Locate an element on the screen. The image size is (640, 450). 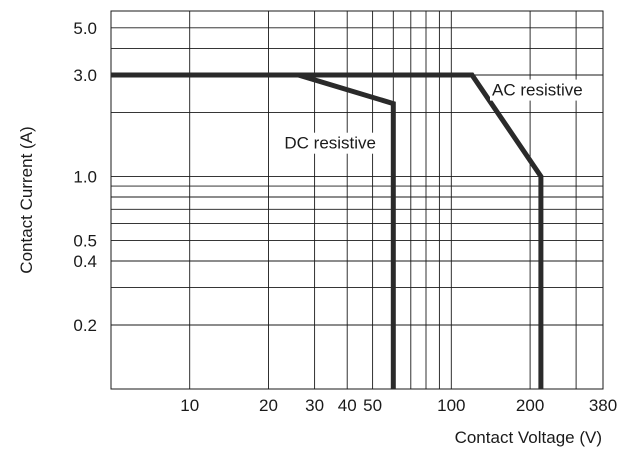
y-tick-labels: 5.0 3.0 1.0 0.5 0.4 0.2 is located at coordinates (85, 177).